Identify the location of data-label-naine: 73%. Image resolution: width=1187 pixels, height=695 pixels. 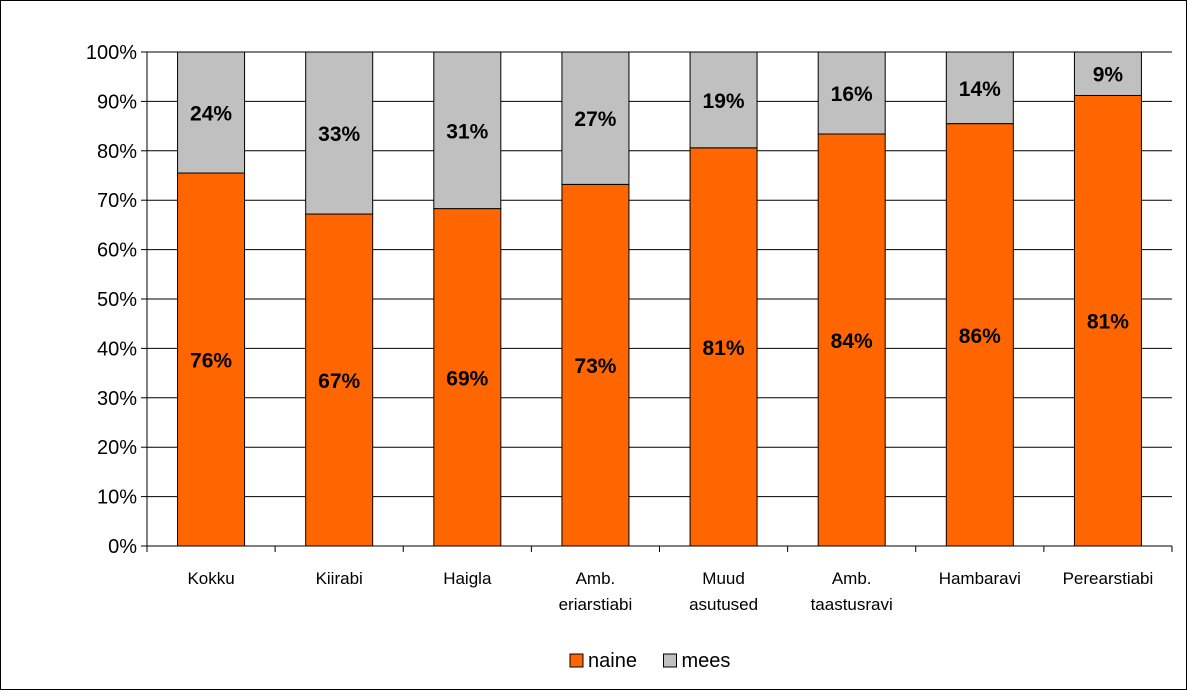
(595, 366).